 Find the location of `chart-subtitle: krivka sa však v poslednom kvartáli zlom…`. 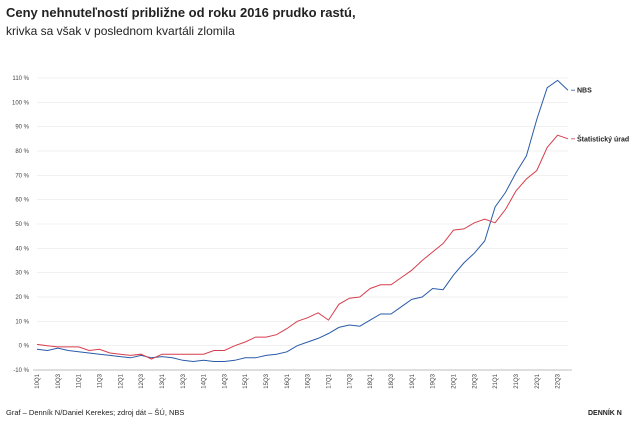

chart-subtitle: krivka sa však v poslednom kvartáli zlom… is located at coordinates (120, 31).